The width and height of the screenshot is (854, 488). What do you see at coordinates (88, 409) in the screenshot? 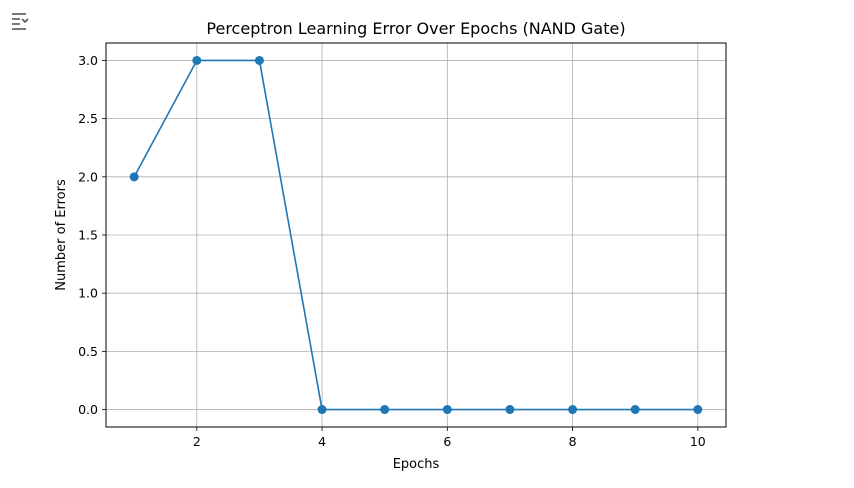
I see `y-tick-label: 0.0` at bounding box center [88, 409].